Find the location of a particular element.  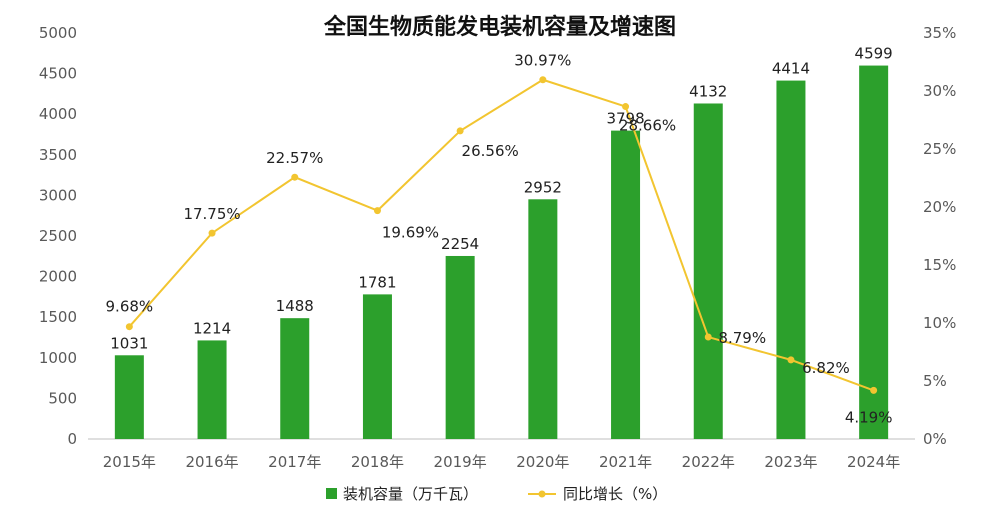

bar-value-label: 2952 is located at coordinates (543, 187).